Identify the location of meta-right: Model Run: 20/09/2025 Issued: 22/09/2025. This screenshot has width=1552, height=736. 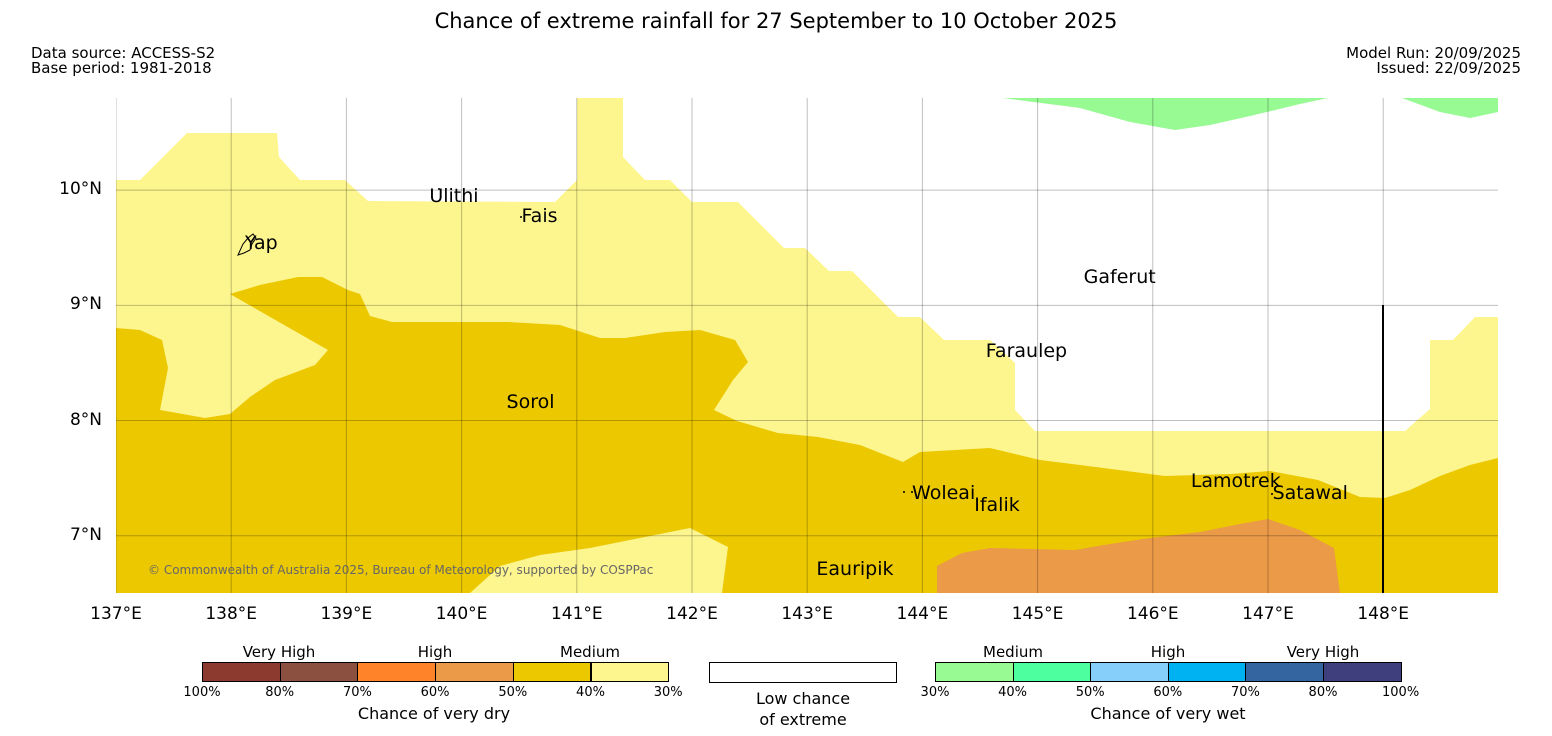
(1433, 61).